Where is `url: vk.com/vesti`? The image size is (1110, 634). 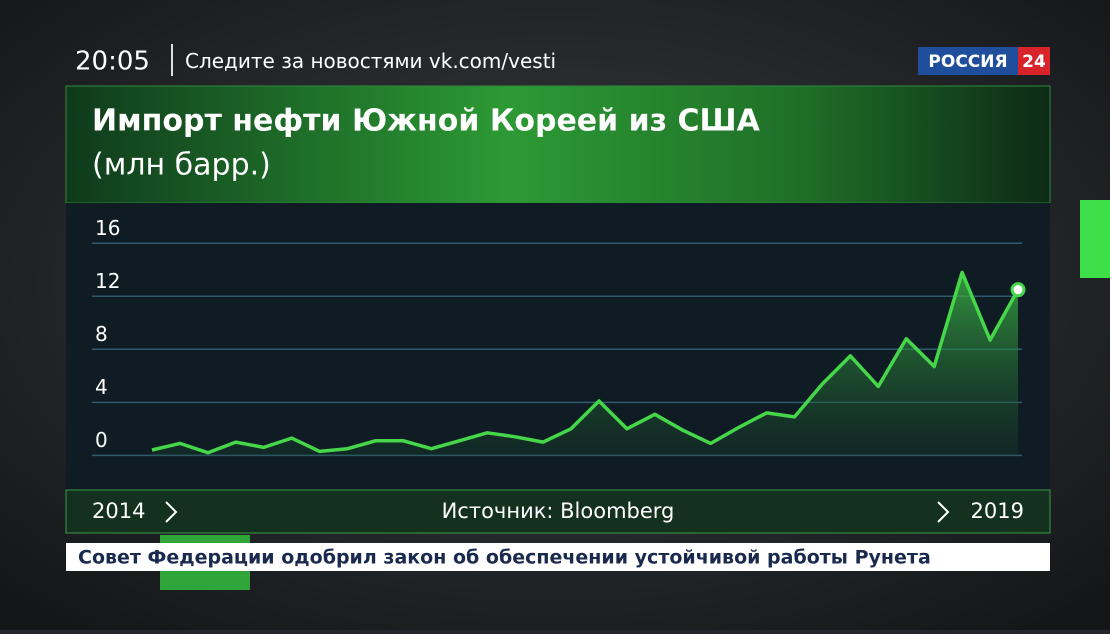
url: vk.com/vesti is located at coordinates (492, 61).